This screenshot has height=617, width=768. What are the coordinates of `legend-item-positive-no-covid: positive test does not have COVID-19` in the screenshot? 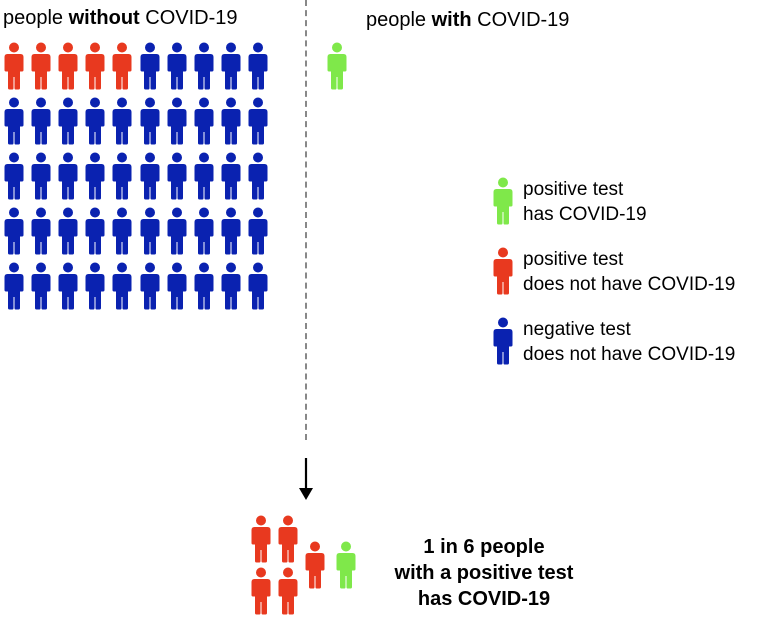 It's located at (610, 274).